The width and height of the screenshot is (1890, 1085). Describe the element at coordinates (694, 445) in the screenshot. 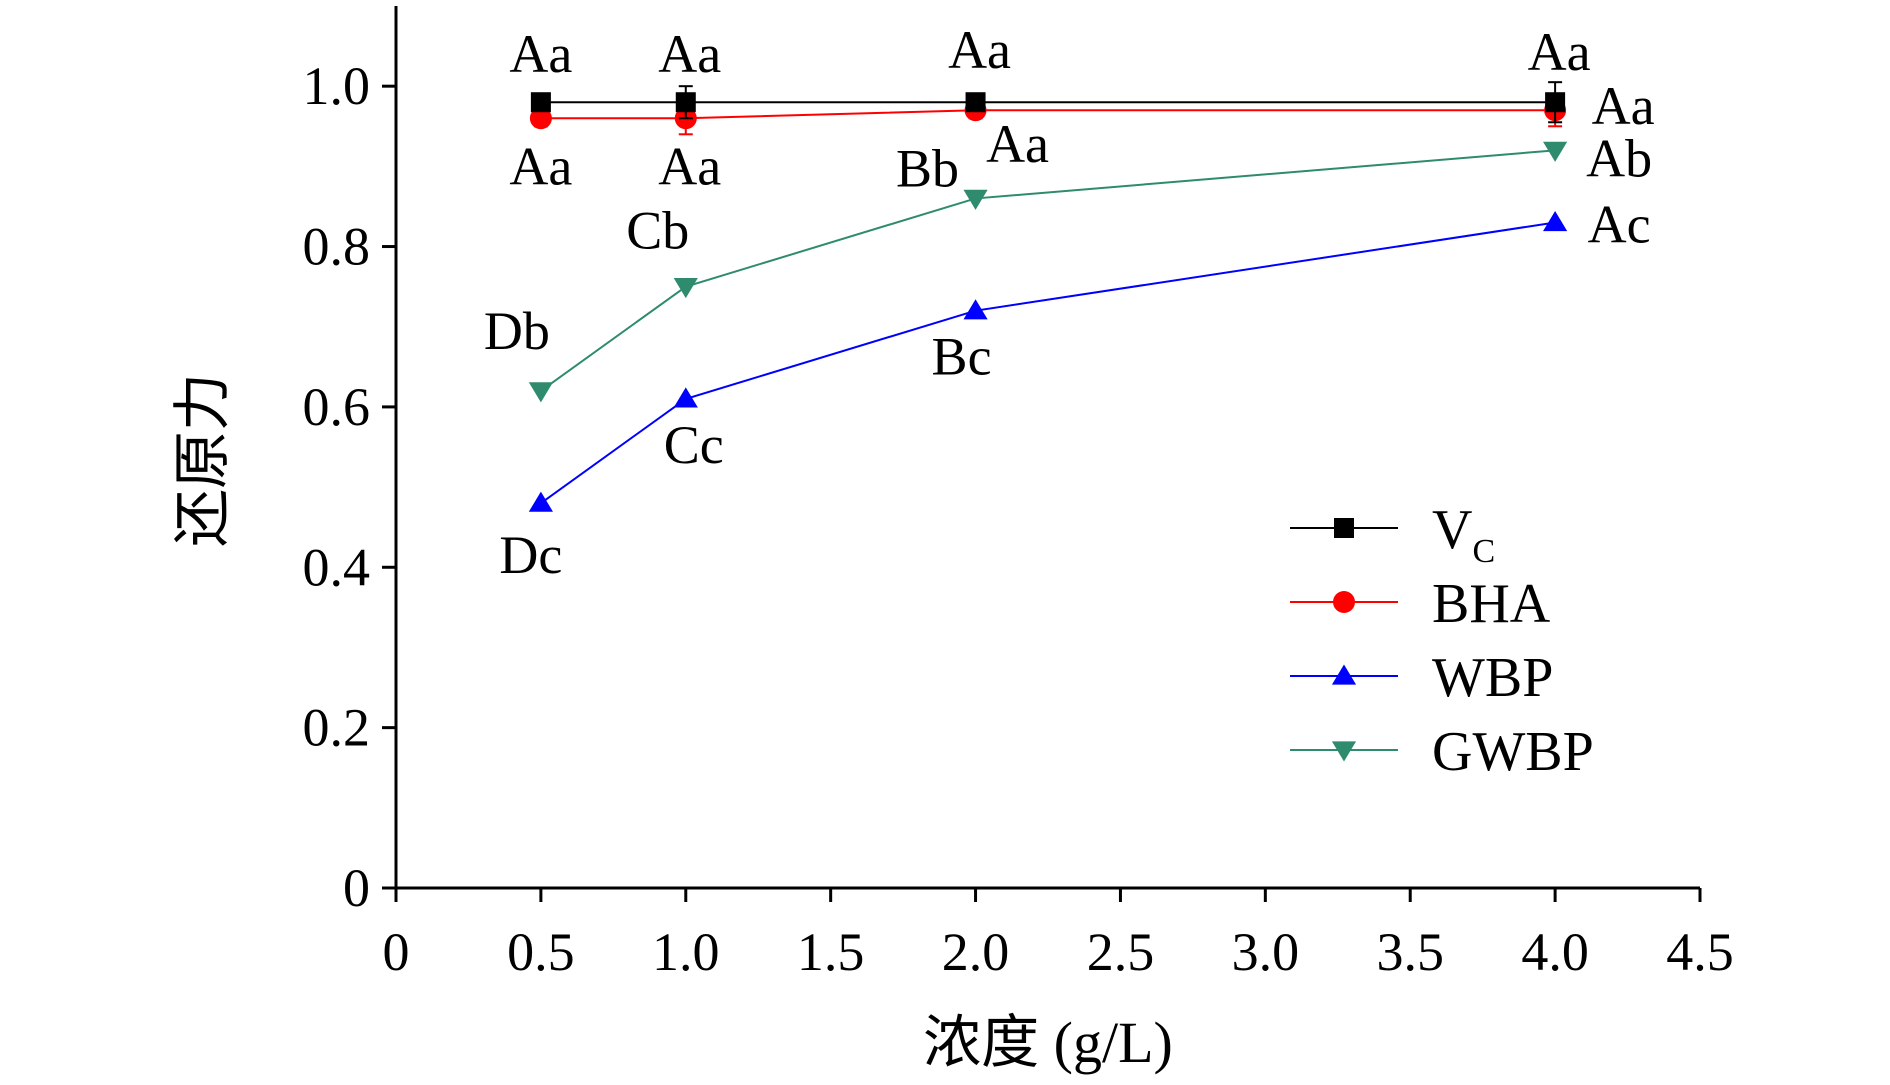

I see `point-label-wbp: Cc` at that location.